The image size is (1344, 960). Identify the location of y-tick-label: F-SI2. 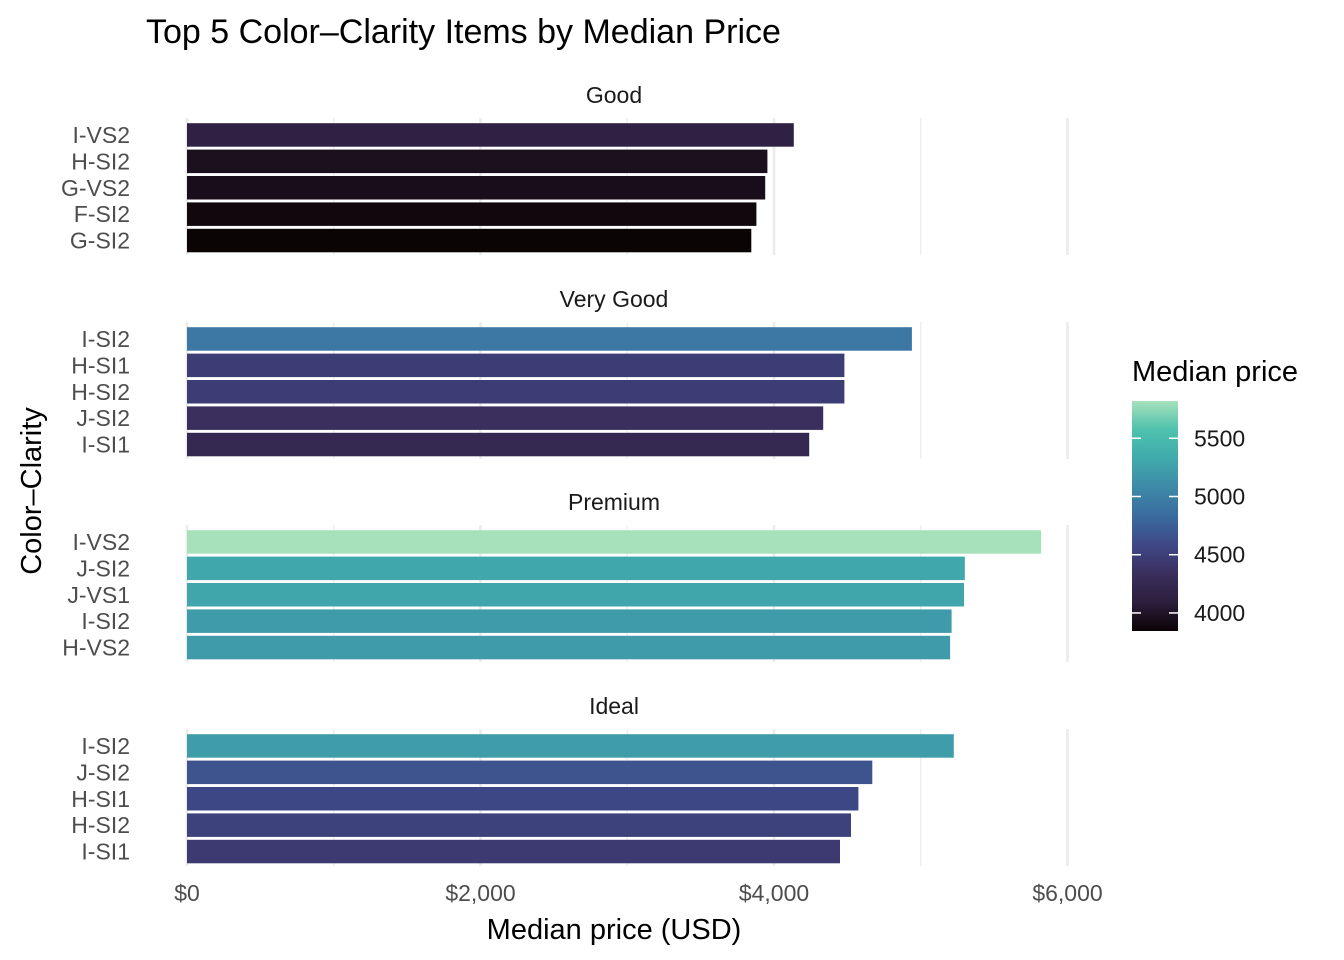
(102, 214).